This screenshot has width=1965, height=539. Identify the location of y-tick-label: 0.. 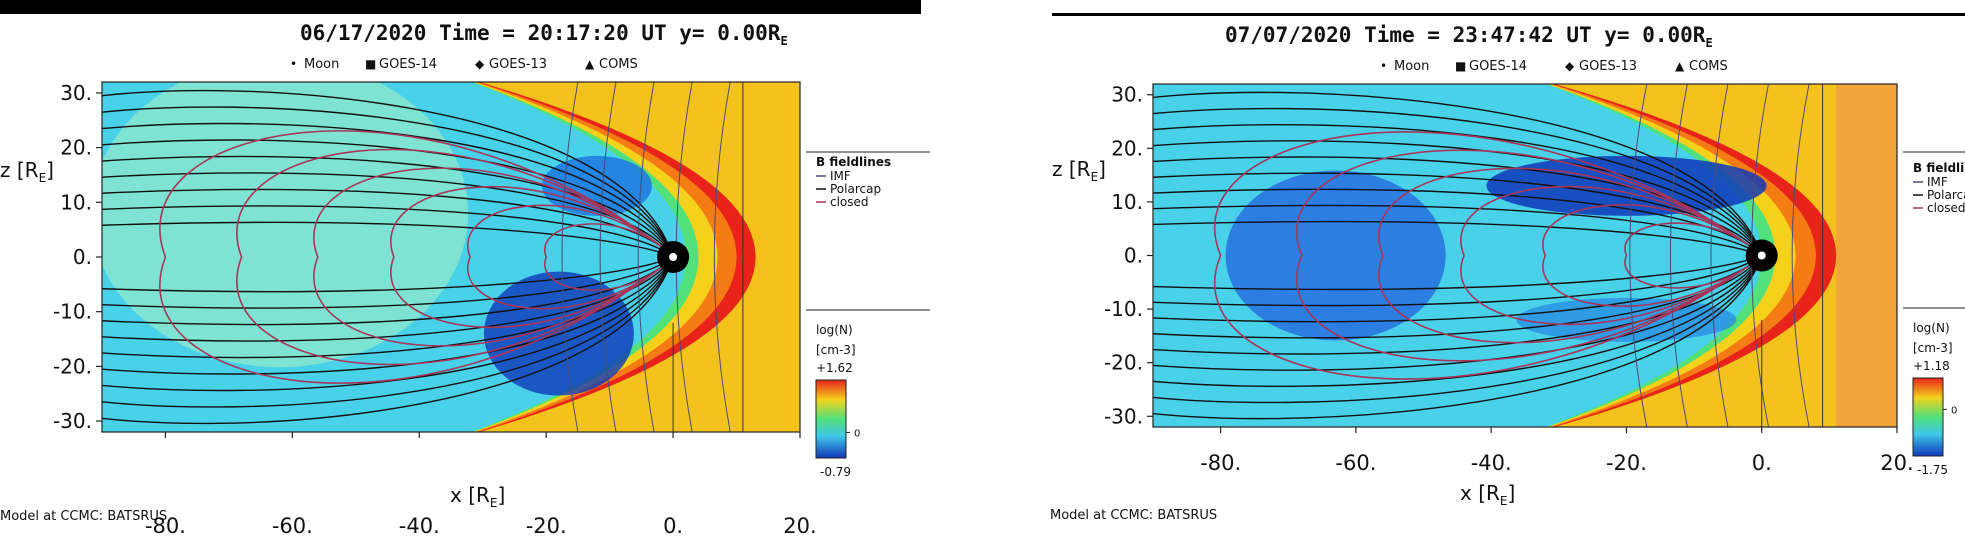
(82, 257).